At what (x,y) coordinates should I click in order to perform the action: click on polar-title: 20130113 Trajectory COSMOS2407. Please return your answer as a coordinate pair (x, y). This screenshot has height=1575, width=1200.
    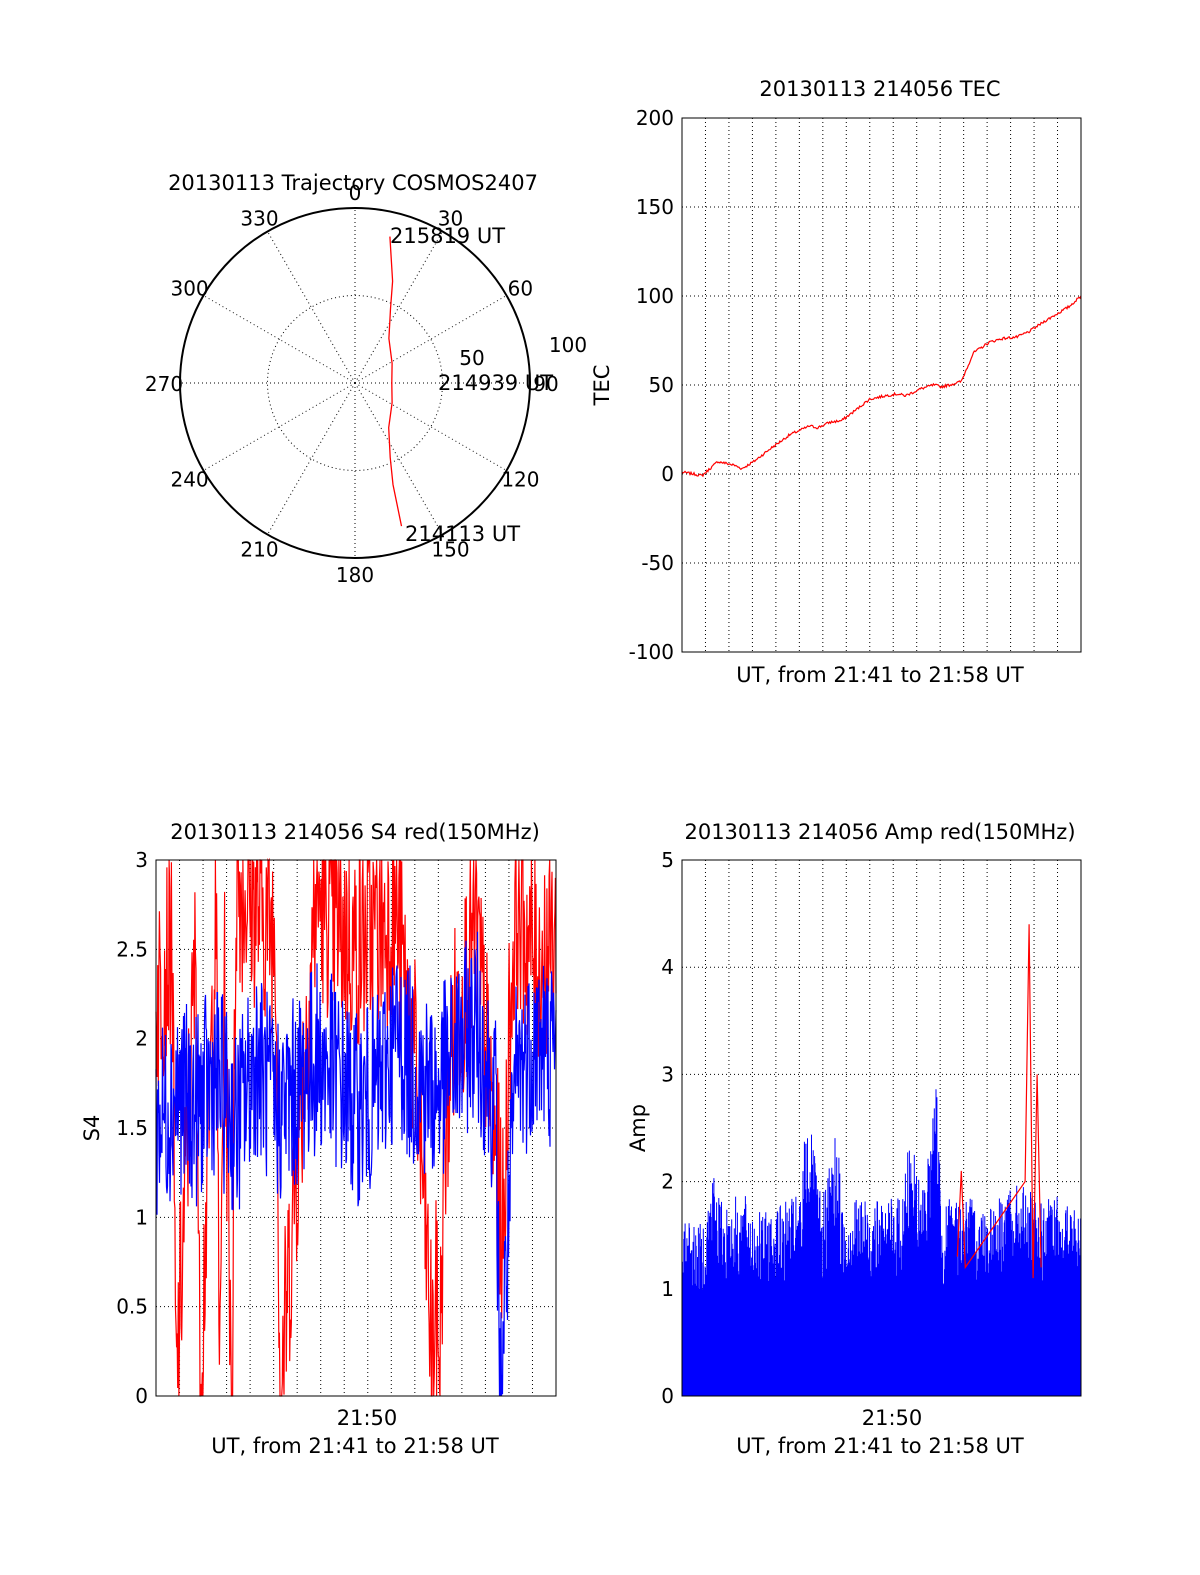
    Looking at the image, I should click on (353, 183).